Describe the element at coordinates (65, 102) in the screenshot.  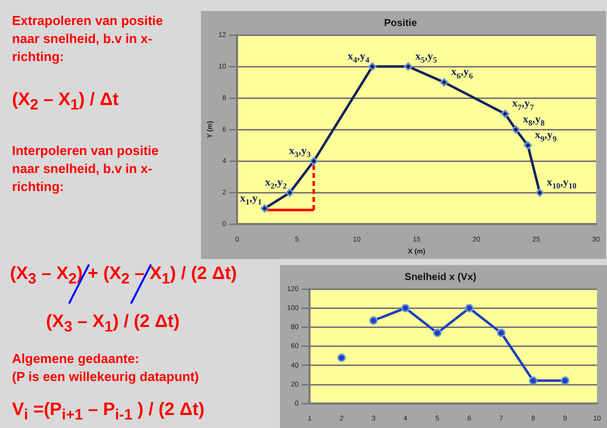
I see `text: (X$_{2}$ – X$_{1}$) / Δt` at that location.